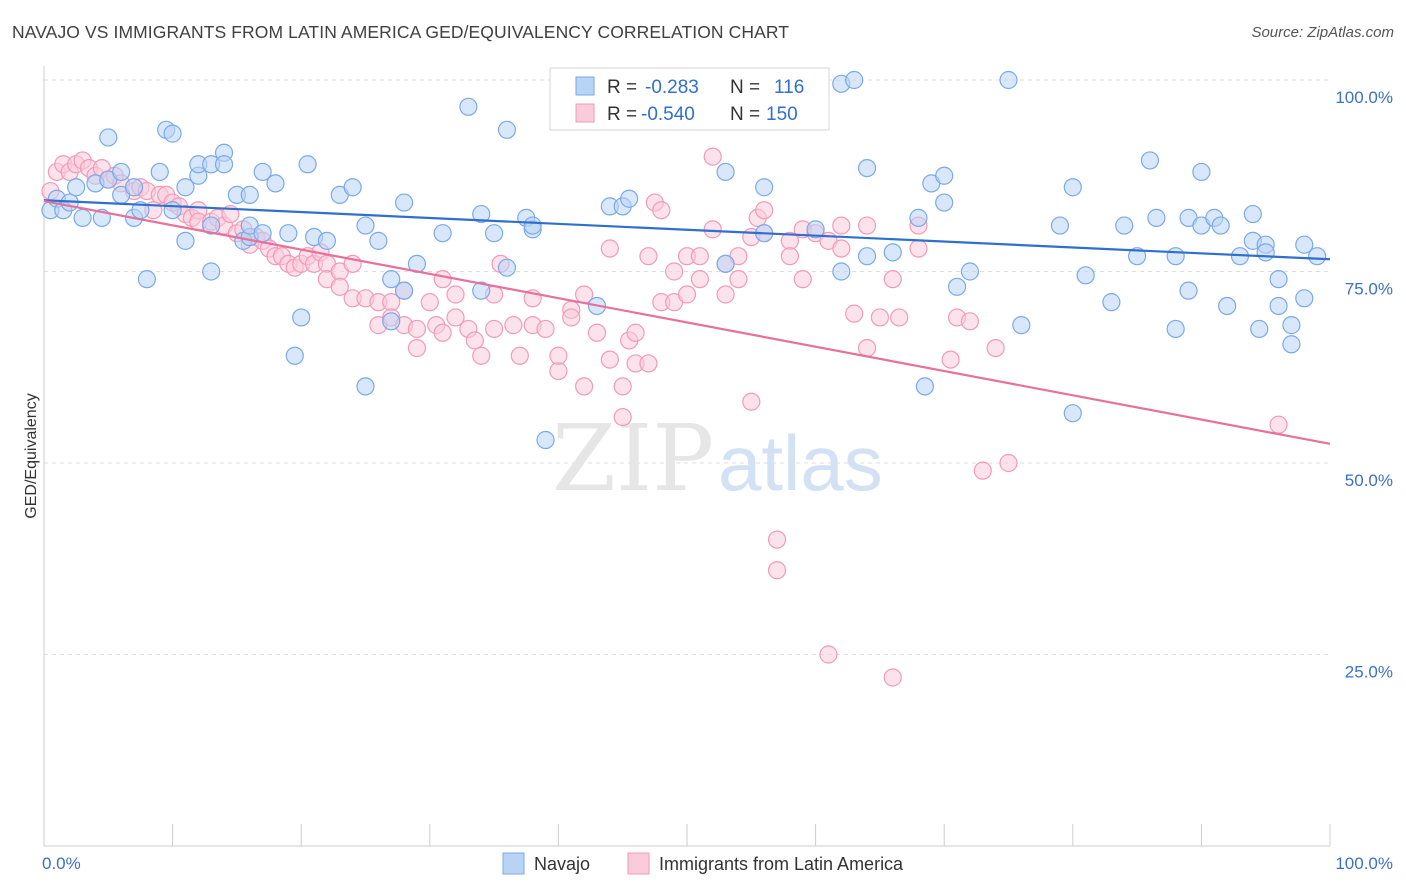 The width and height of the screenshot is (1406, 892). What do you see at coordinates (1364, 385) in the screenshot?
I see `y-tick-labels: 25.0% 50.0% 75.0% 100.0%` at bounding box center [1364, 385].